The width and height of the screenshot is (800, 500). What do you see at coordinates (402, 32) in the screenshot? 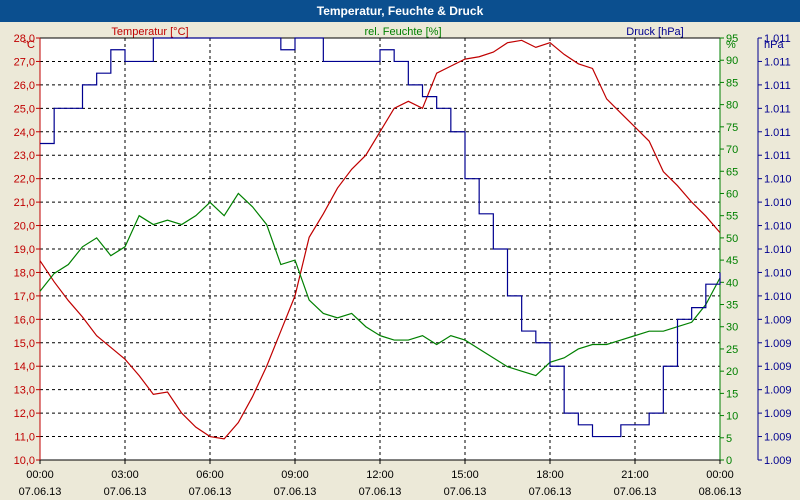
I see `legend-entry: rel. Feuchte [%]` at bounding box center [402, 32].